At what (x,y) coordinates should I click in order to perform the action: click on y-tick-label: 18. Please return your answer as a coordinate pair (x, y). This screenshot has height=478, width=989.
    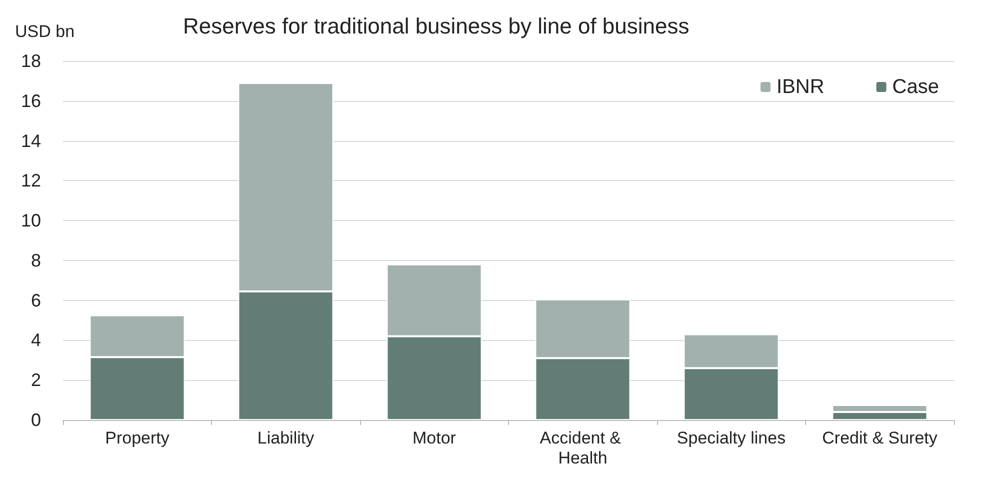
    Looking at the image, I should click on (30, 61).